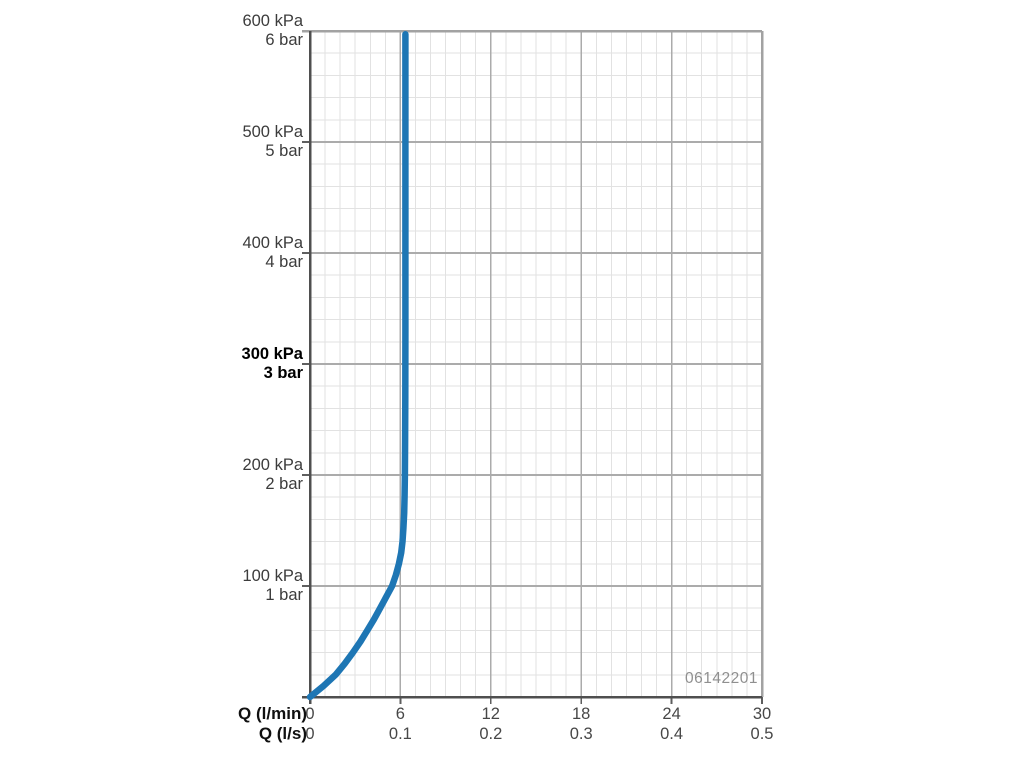 The width and height of the screenshot is (1024, 768). Describe the element at coordinates (272, 576) in the screenshot. I see `pressure-kpa-text: 100 kPa` at that location.